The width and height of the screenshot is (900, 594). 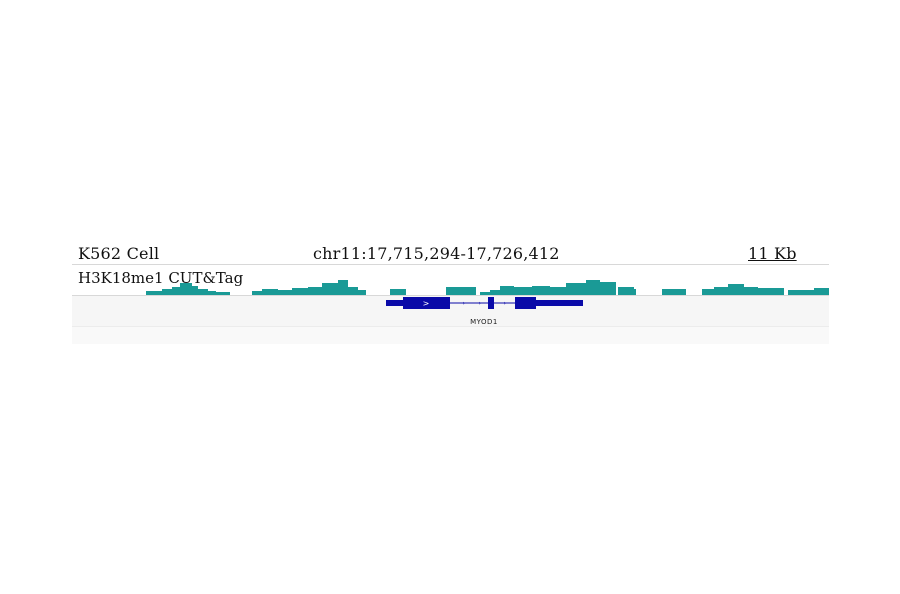 I want to click on coverage-track, so click(x=487, y=287).